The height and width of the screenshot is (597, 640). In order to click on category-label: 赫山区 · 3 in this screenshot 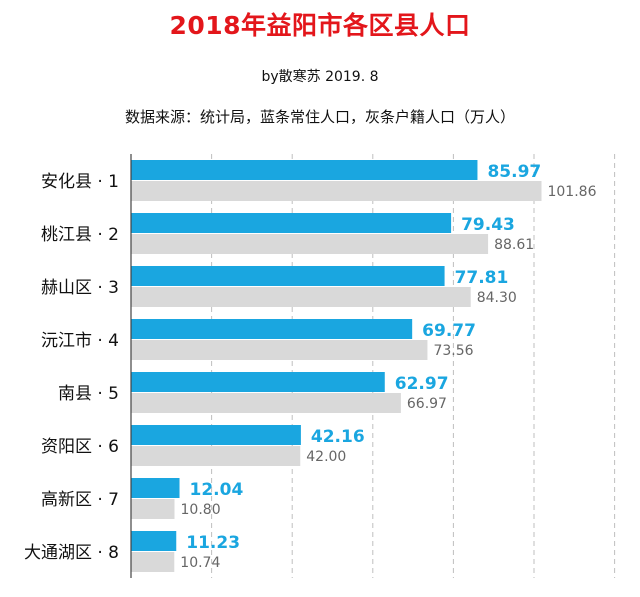, I will do `click(80, 288)`.